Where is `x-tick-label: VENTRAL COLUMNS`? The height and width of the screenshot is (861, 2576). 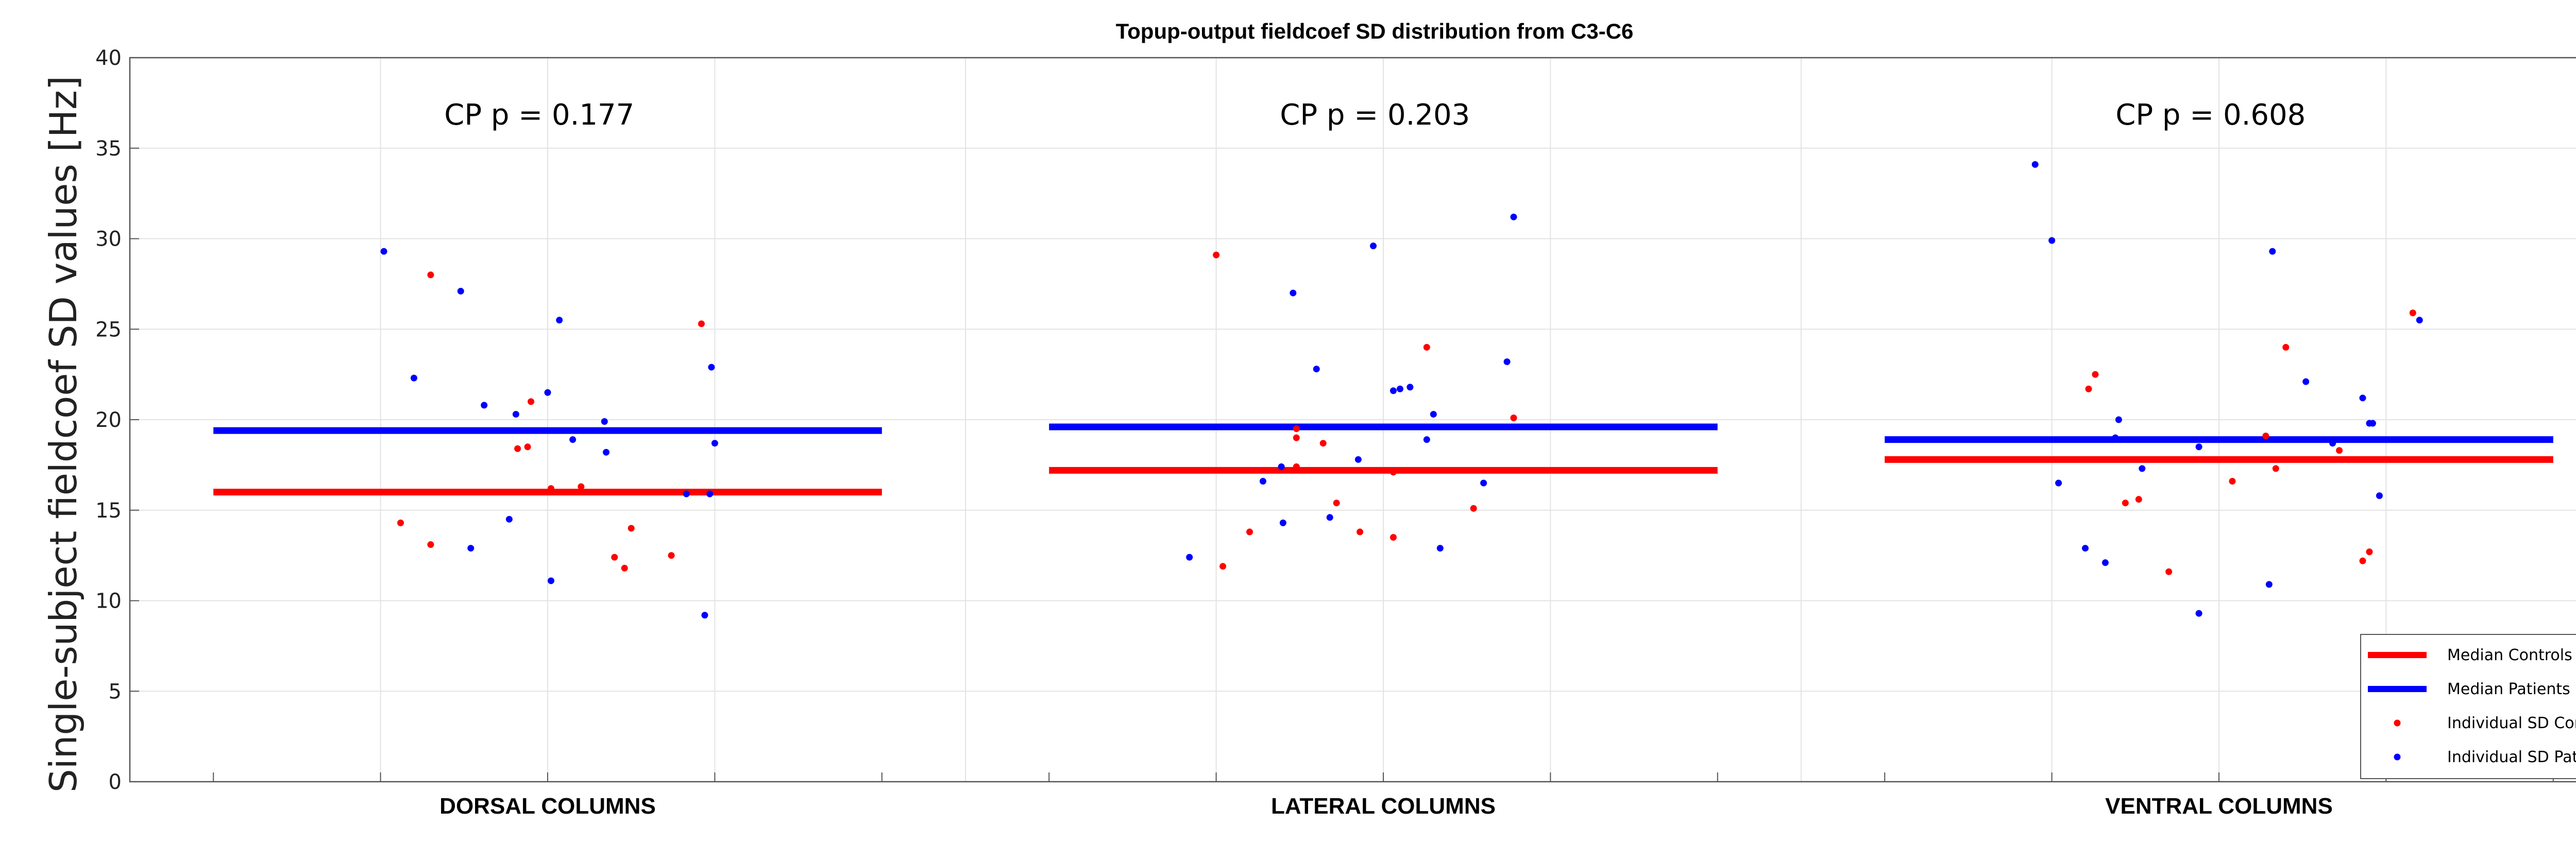
x-tick-label: VENTRAL COLUMNS is located at coordinates (2219, 806).